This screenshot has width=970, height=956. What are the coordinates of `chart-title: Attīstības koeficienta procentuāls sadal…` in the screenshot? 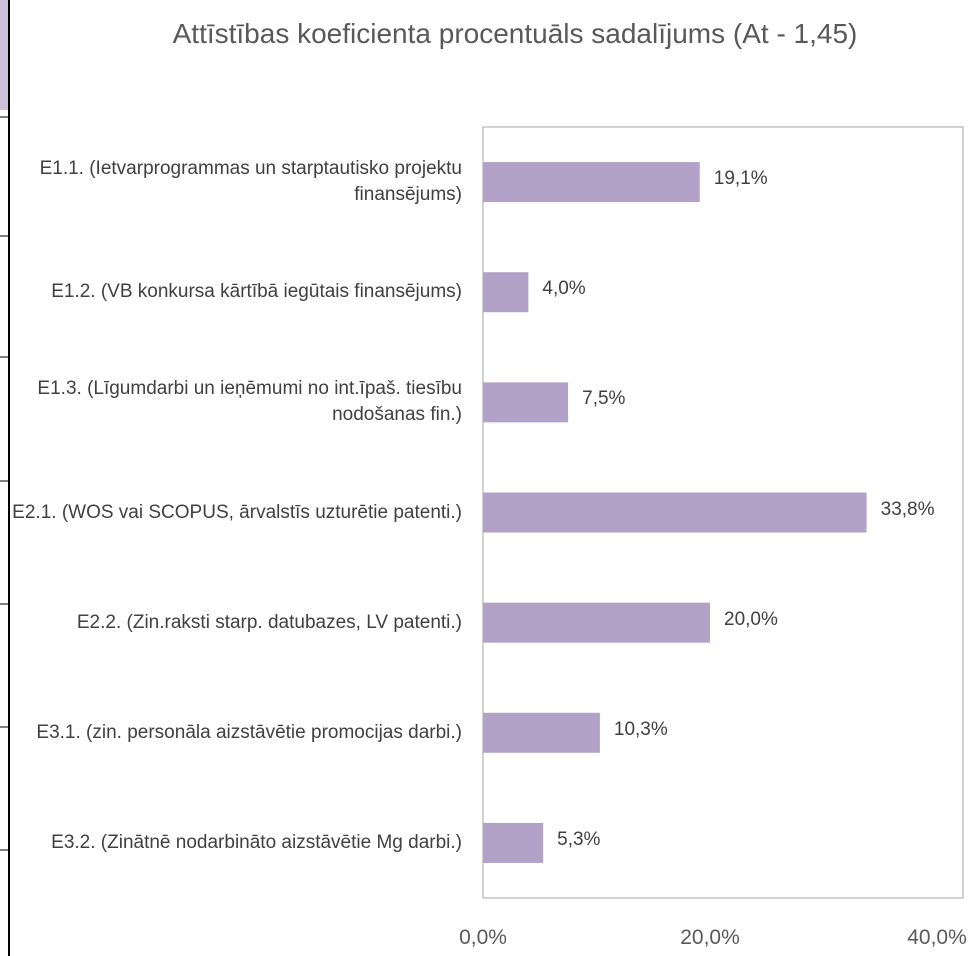 It's located at (515, 33).